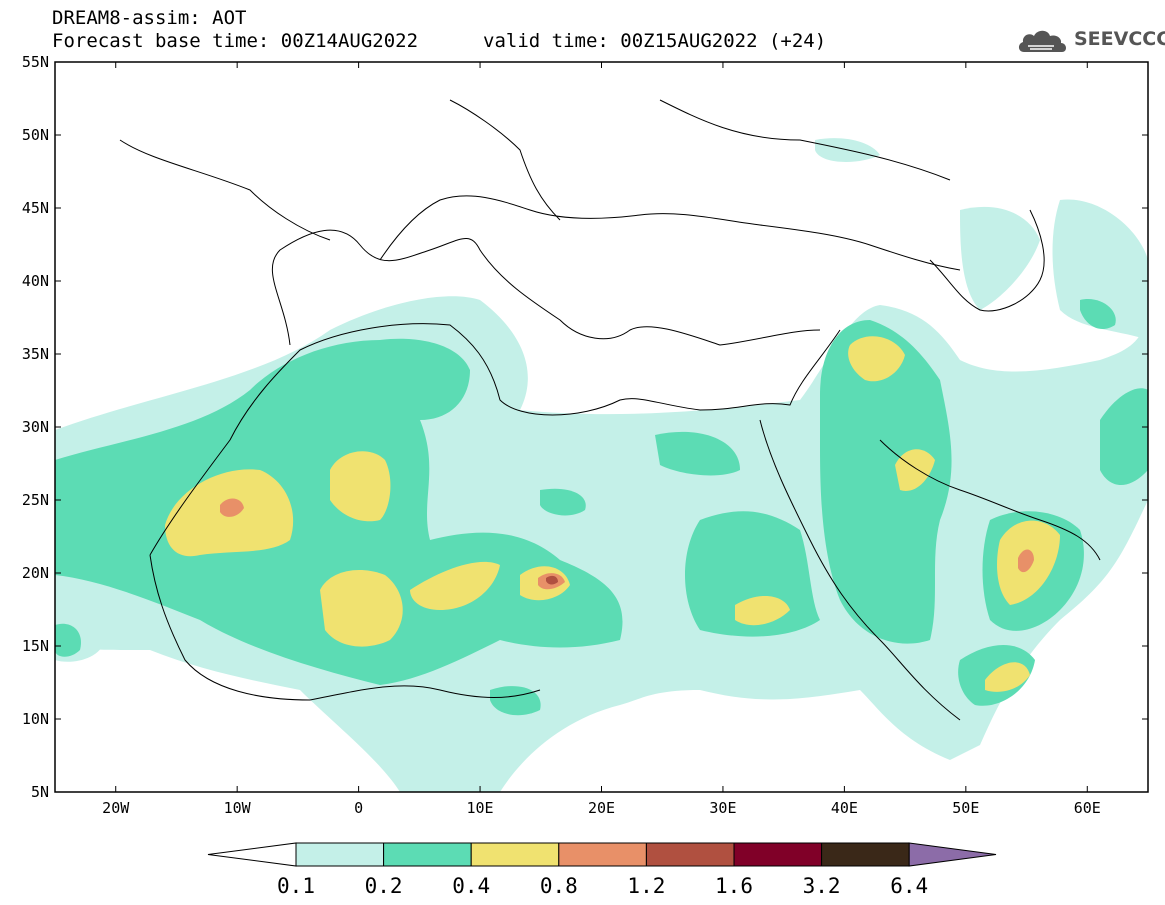  I want to click on colorbar-label: 1.6, so click(734, 886).